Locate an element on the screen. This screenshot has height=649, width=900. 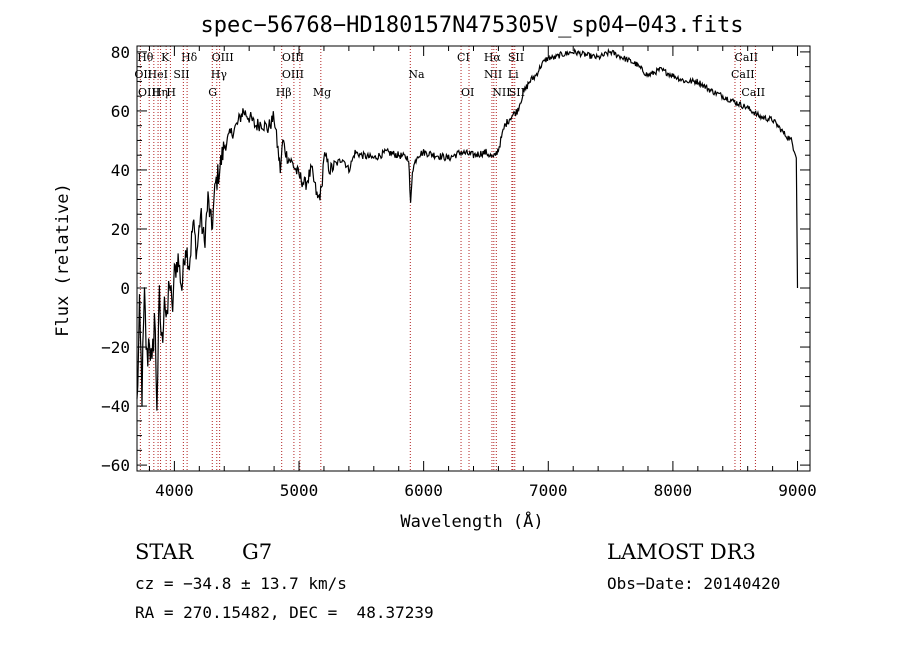
observation-date: Obs−Date: 20140420 is located at coordinates (694, 583).